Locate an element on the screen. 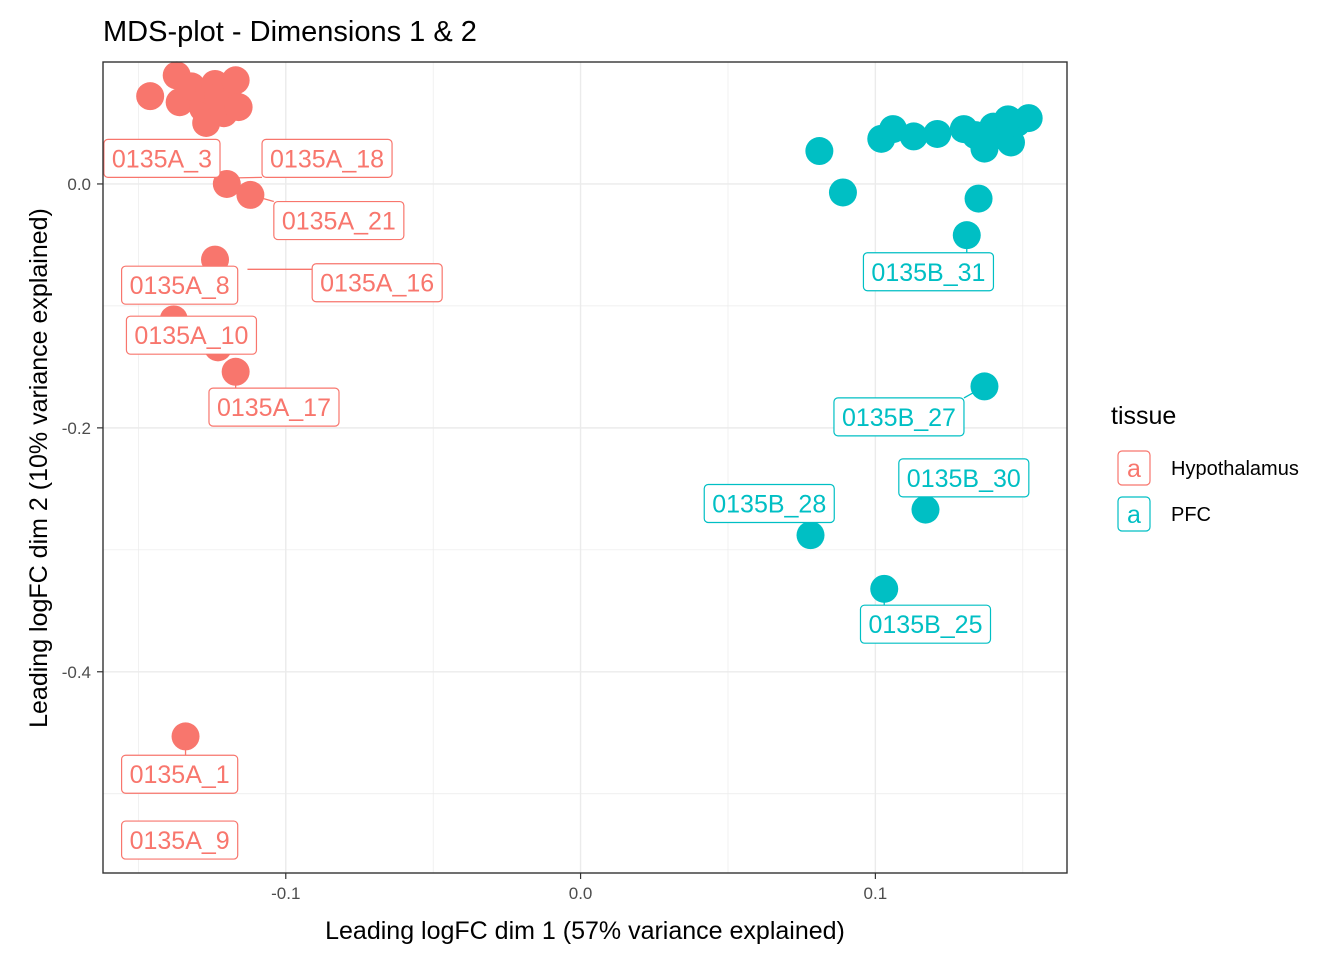 This screenshot has height=960, width=1344. point-label-text: 0135A_1 is located at coordinates (180, 775).